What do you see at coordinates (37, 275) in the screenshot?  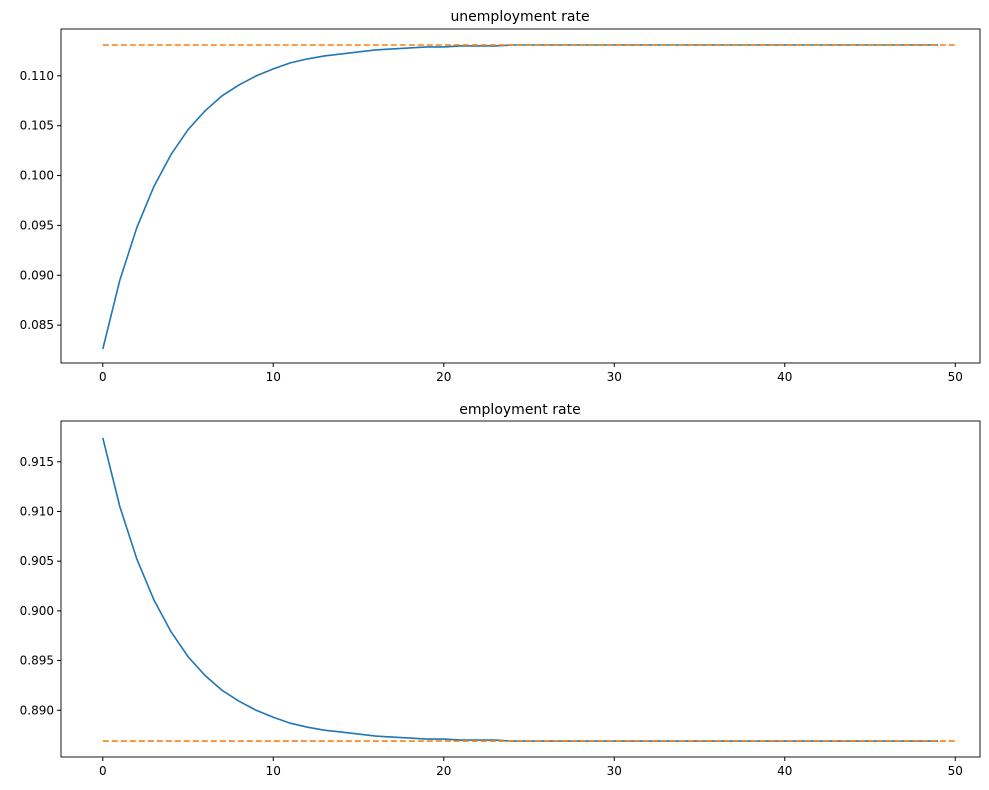 I see `y-tick-label: 0.090` at bounding box center [37, 275].